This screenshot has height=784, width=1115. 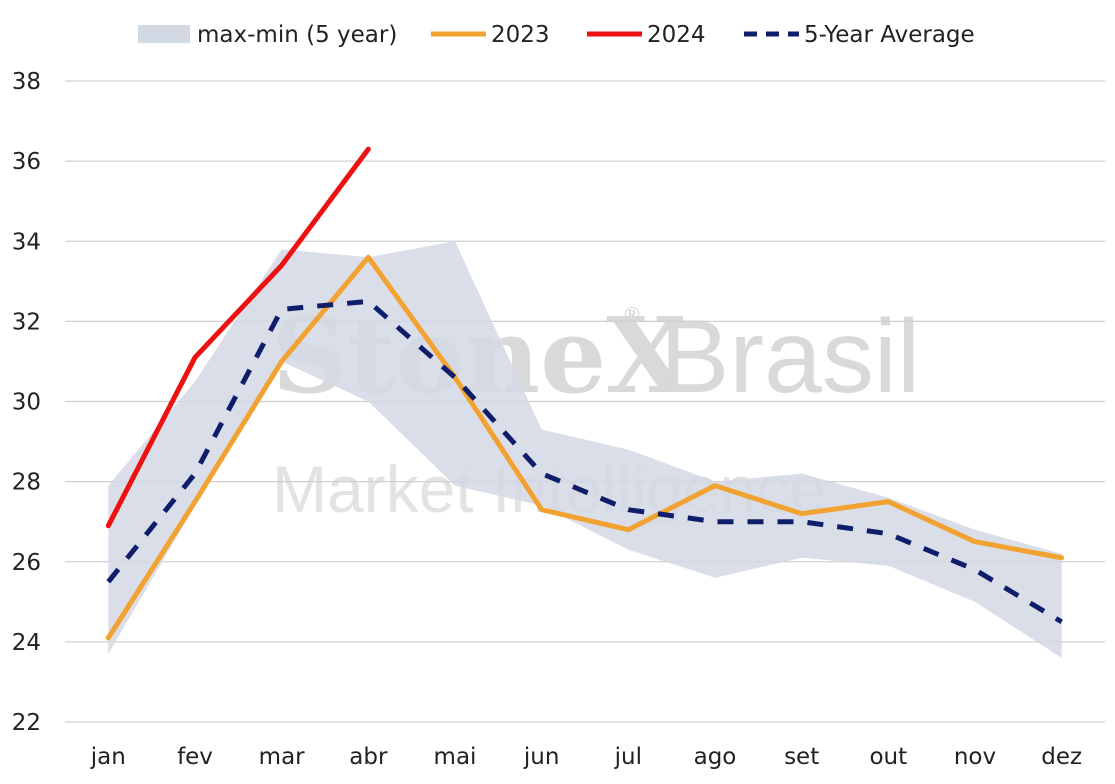 What do you see at coordinates (164, 34) in the screenshot?
I see `legend-swatch-band` at bounding box center [164, 34].